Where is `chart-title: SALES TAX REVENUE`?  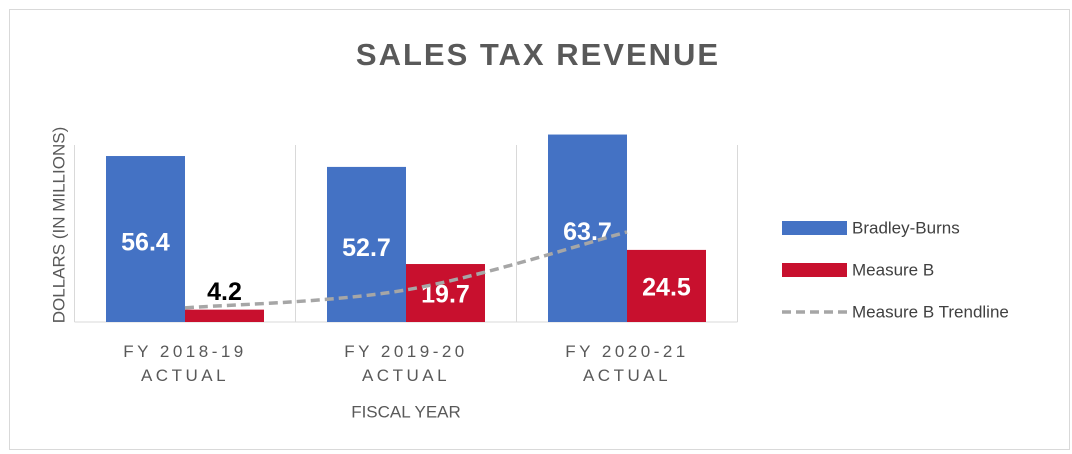 chart-title: SALES TAX REVENUE is located at coordinates (538, 54).